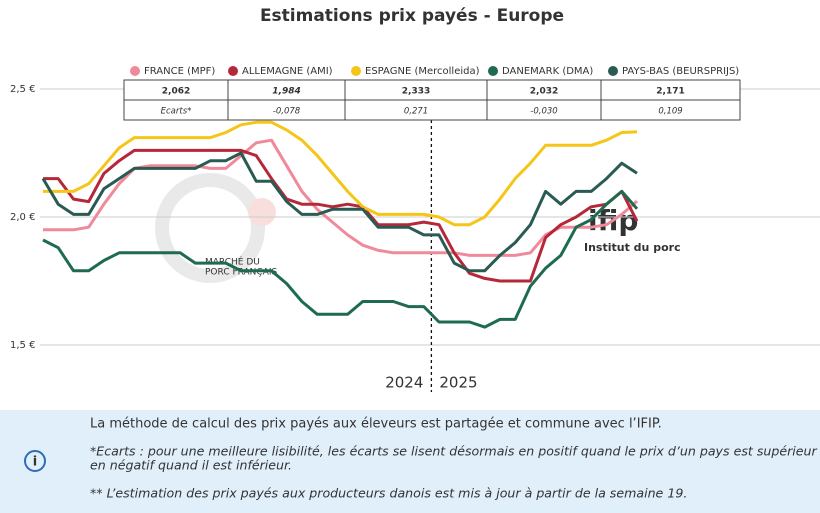  What do you see at coordinates (632, 247) in the screenshot?
I see `watermark-text: Institut du porc` at bounding box center [632, 247].